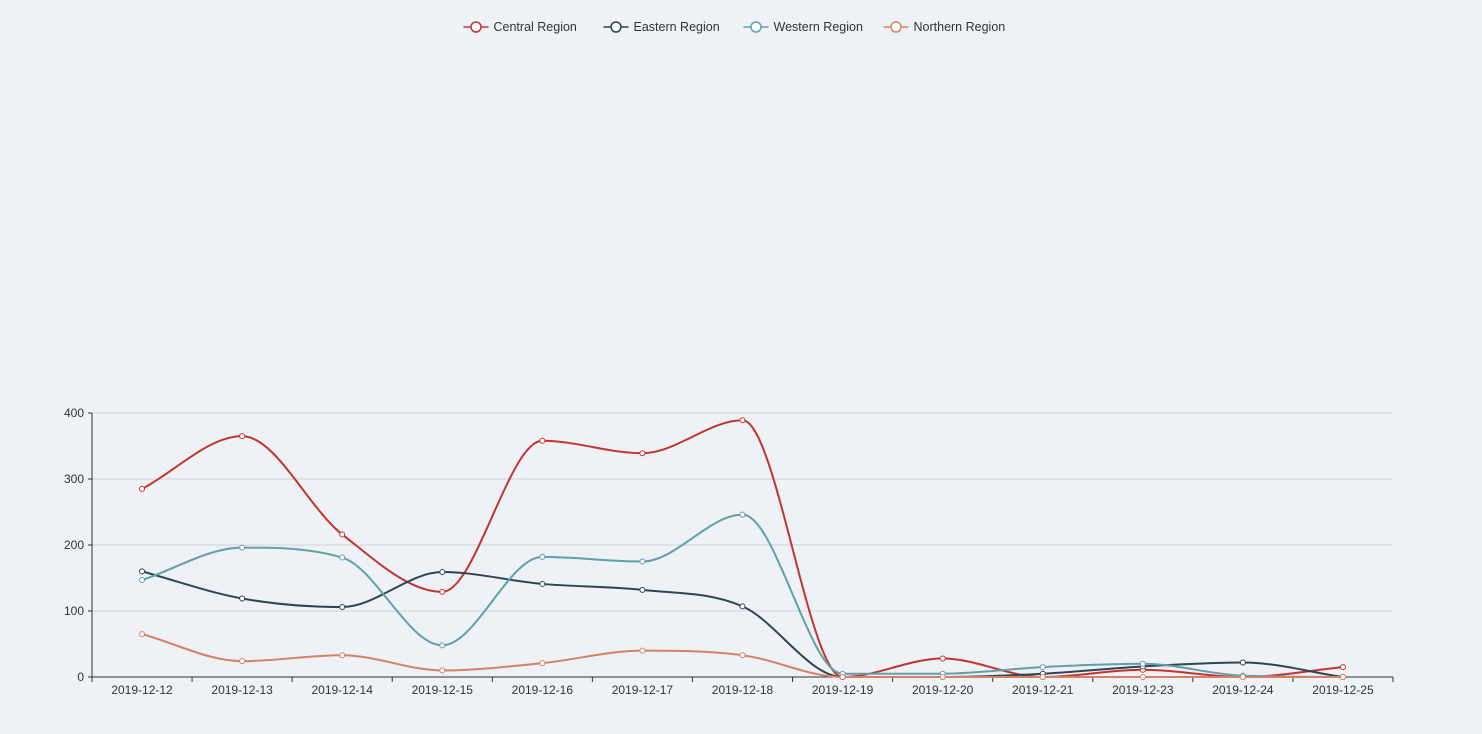 This screenshot has width=1482, height=734. Describe the element at coordinates (535, 27) in the screenshot. I see `legend-label: Central Region` at that location.